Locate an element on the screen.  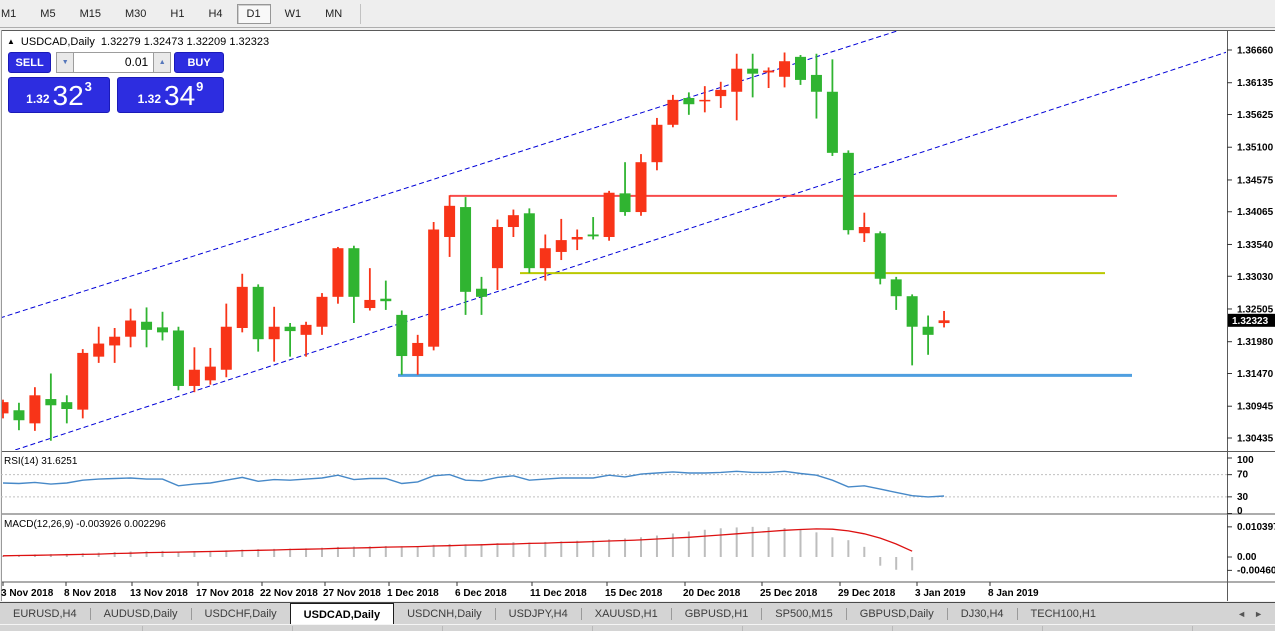
timeframe-button-mn: MN is located at coordinates (334, 13).